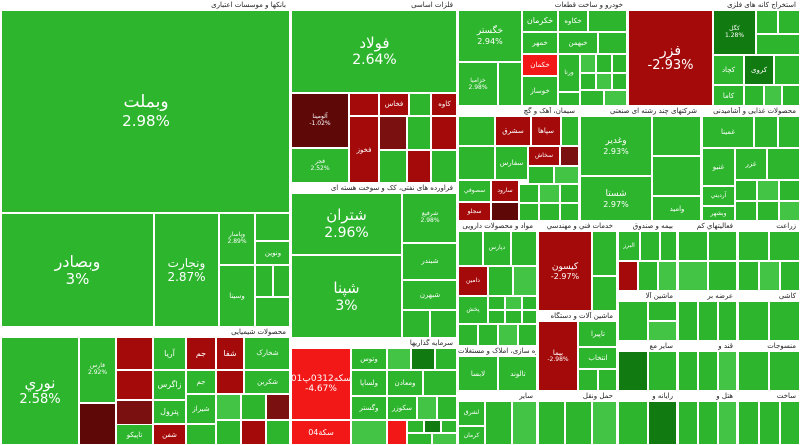 This screenshot has width=800, height=445. I want to click on tile-khkaman: خکمان, so click(540, 65).